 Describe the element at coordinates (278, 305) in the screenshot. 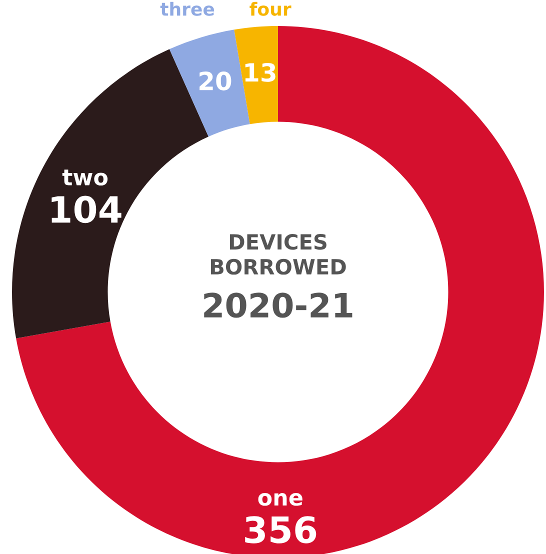

I see `text: 2020-21` at that location.